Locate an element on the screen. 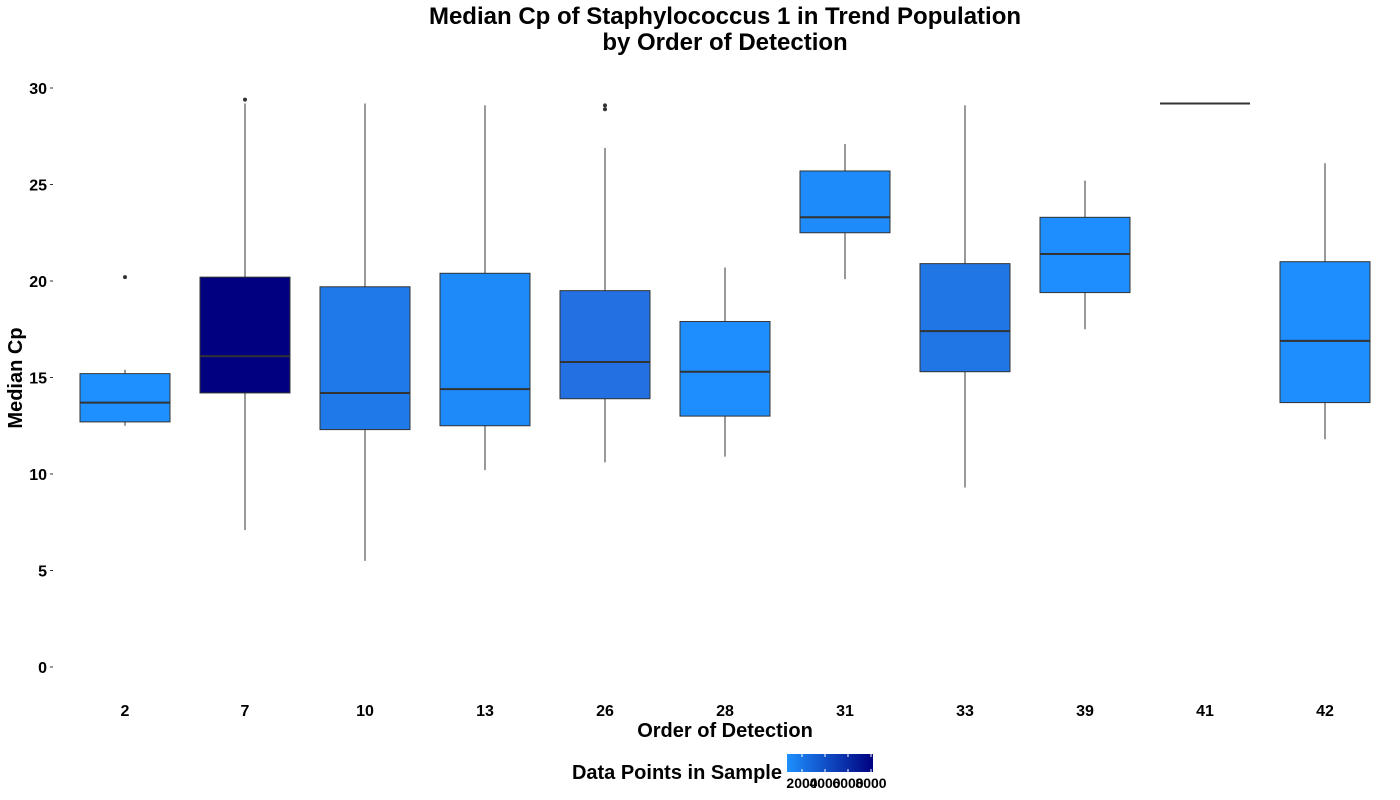 The width and height of the screenshot is (1400, 800). x-tick-label: 39 is located at coordinates (1085, 711).